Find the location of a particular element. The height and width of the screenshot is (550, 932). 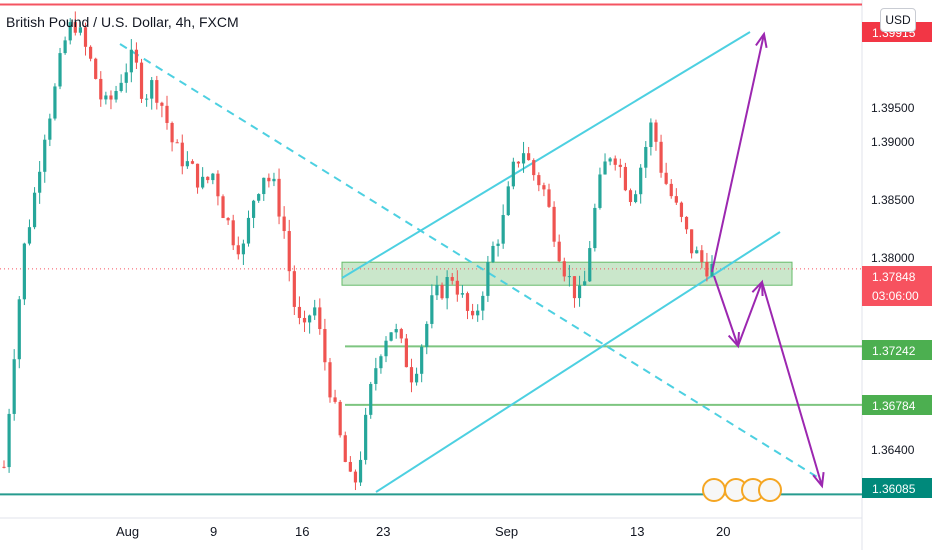

time-label: 16 is located at coordinates (302, 531).